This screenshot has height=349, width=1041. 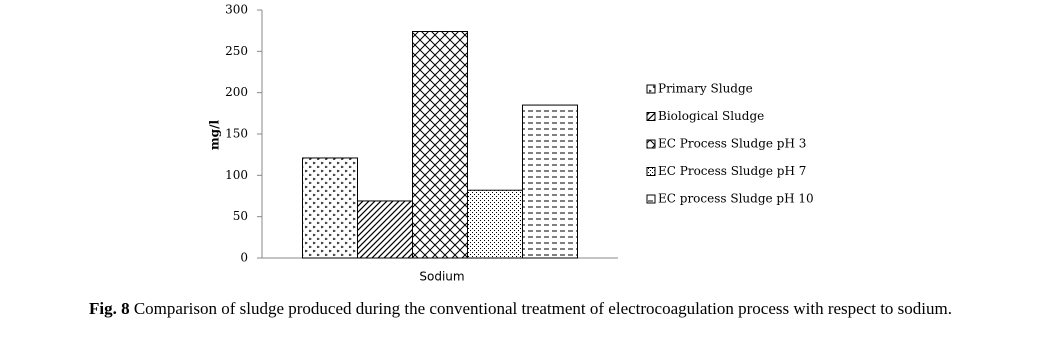 What do you see at coordinates (236, 134) in the screenshot?
I see `y-tick-label: 150` at bounding box center [236, 134].